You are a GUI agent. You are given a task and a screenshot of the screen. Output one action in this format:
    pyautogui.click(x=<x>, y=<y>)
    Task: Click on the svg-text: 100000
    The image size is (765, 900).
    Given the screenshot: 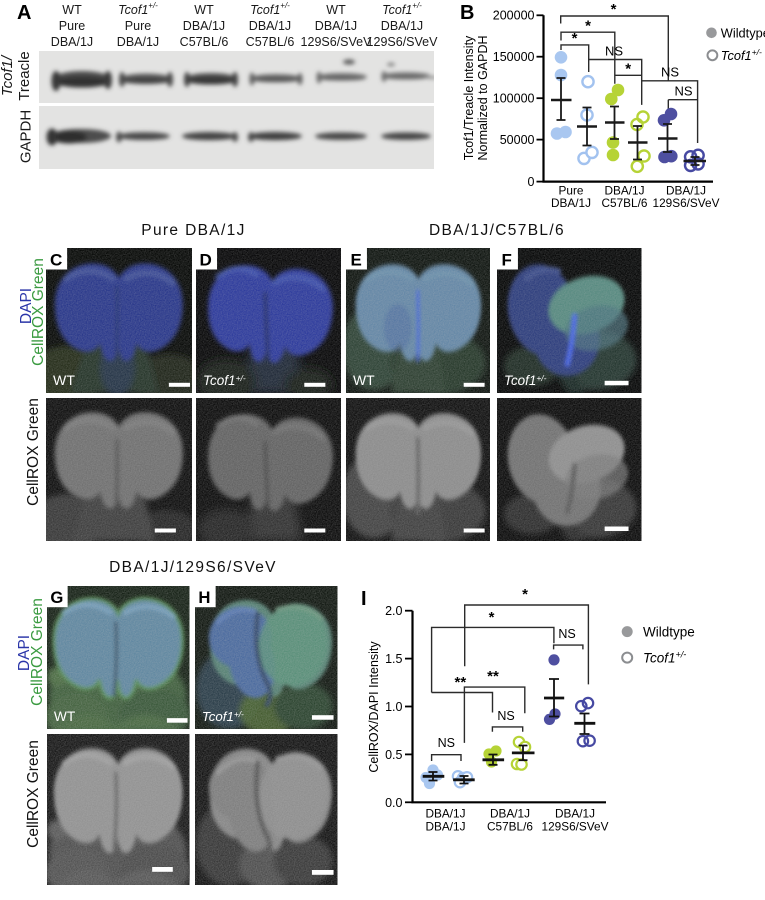 What is the action you would take?
    pyautogui.click(x=514, y=99)
    